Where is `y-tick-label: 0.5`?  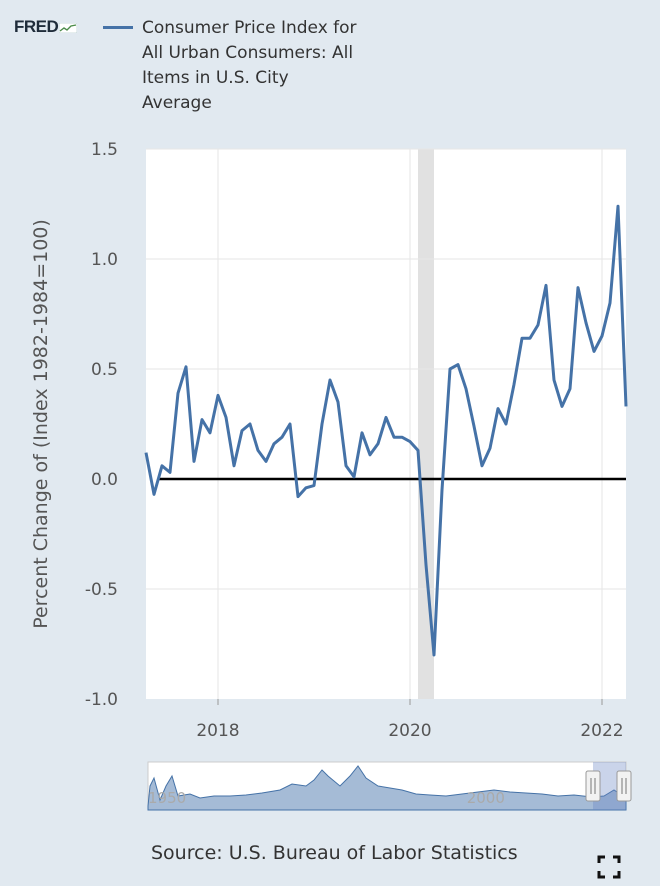
y-tick-label: 0.5 is located at coordinates (104, 370).